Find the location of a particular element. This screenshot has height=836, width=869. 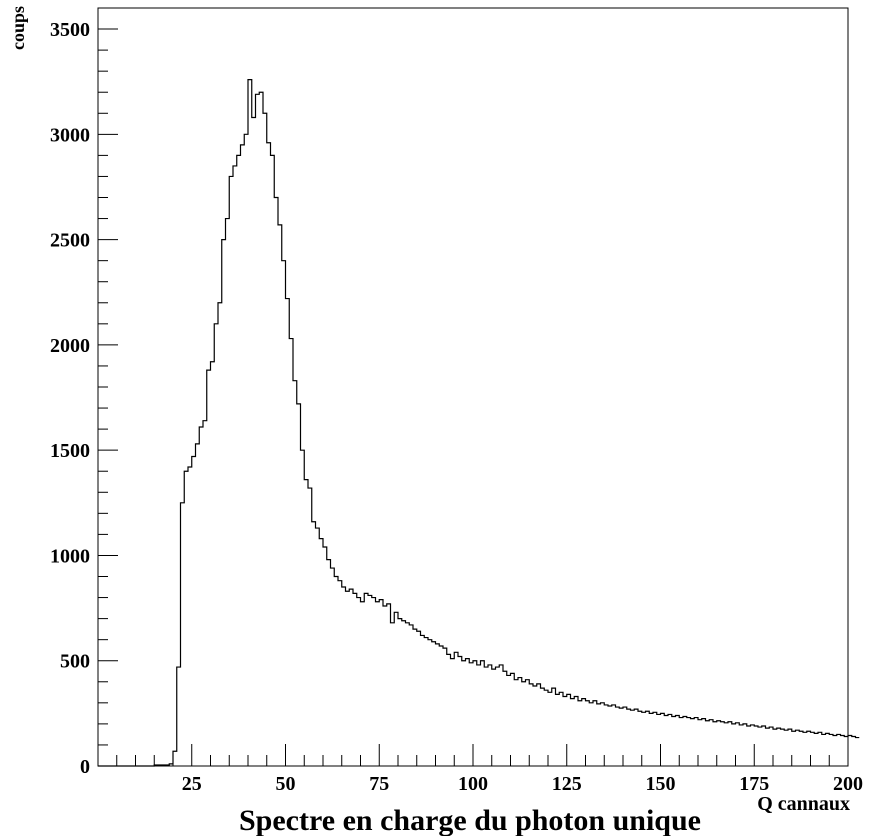

x-axis-label: Q cannaux is located at coordinates (803, 804).